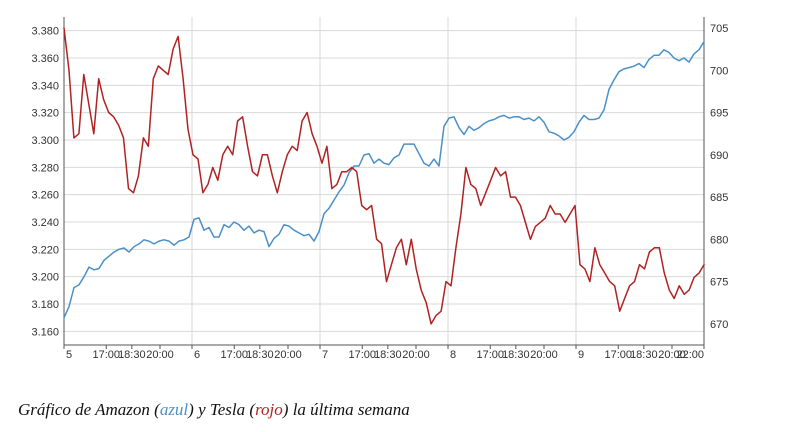 Image resolution: width=788 pixels, height=432 pixels. What do you see at coordinates (581, 355) in the screenshot?
I see `x-tick-label-day: 9` at bounding box center [581, 355].